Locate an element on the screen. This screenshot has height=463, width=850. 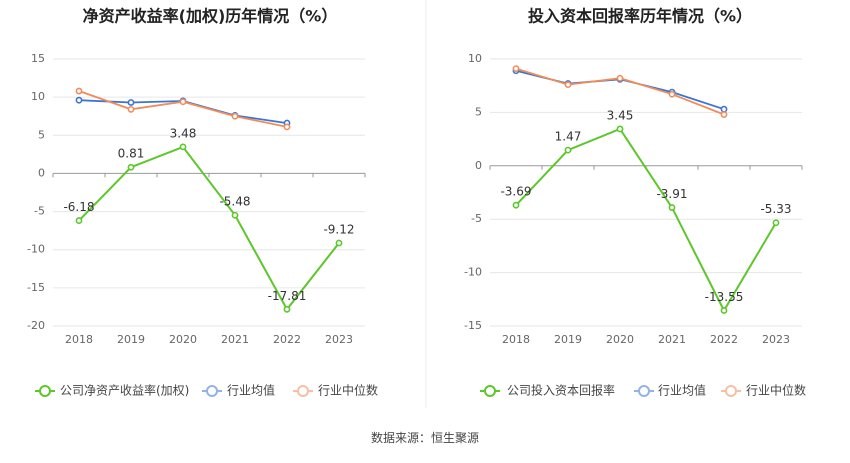
data-label: -5.33 is located at coordinates (775, 209).